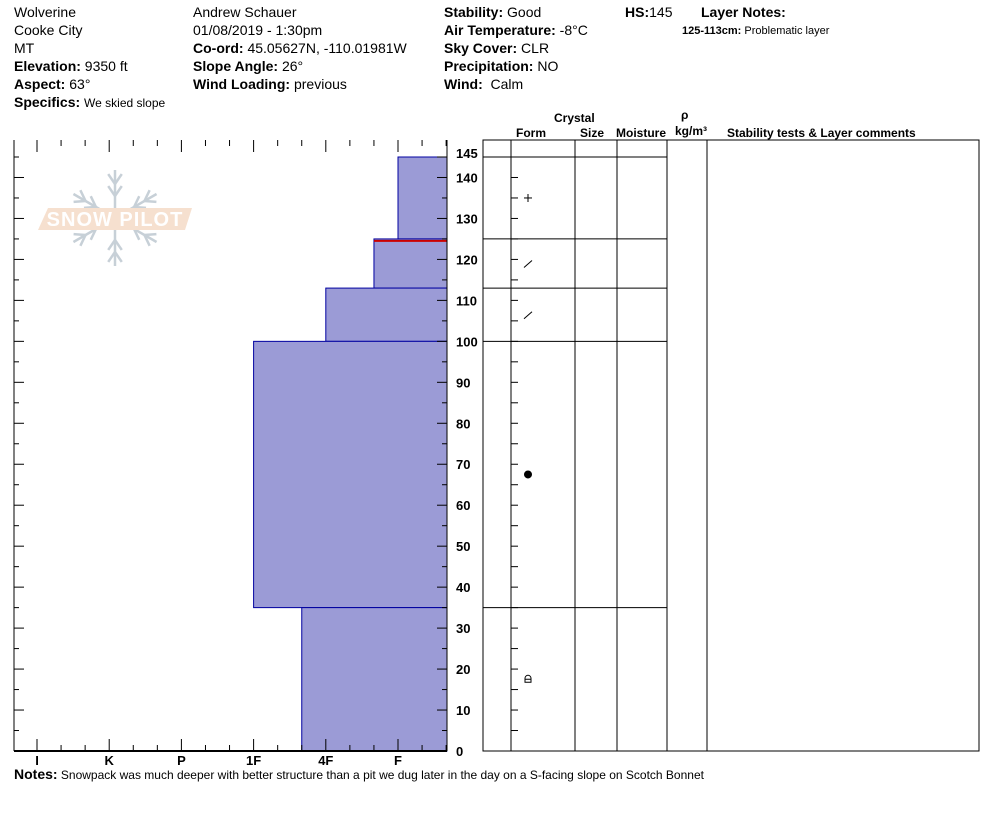 The width and height of the screenshot is (994, 840). Describe the element at coordinates (691, 131) in the screenshot. I see `density-unit: kg/m³` at that location.